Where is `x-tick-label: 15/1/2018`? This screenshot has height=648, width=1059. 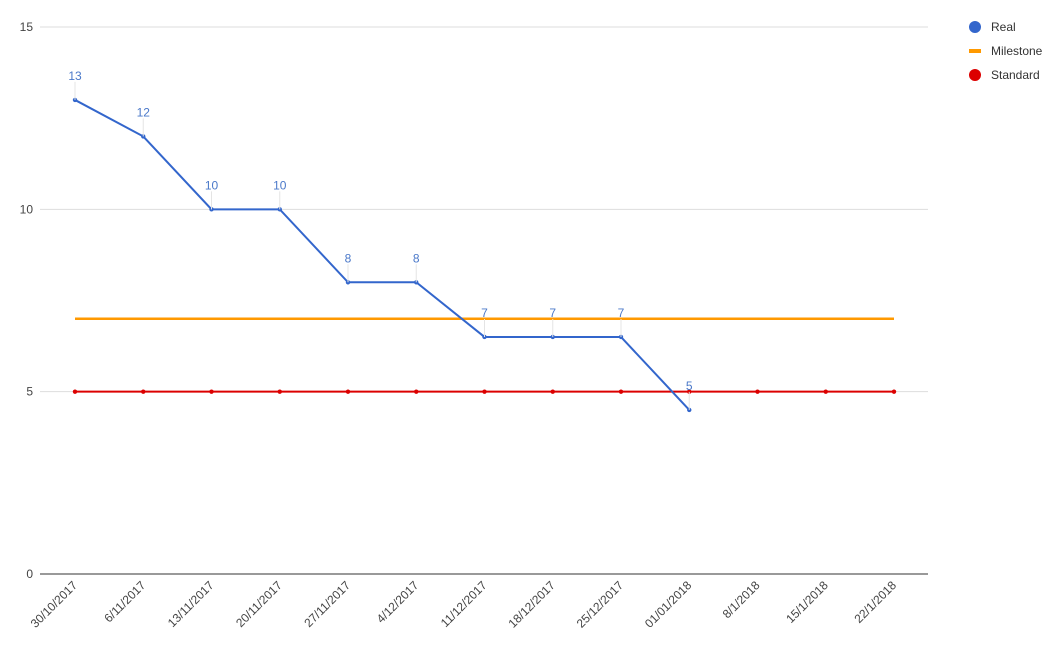
x-tick-label: 15/1/2018 is located at coordinates (807, 602).